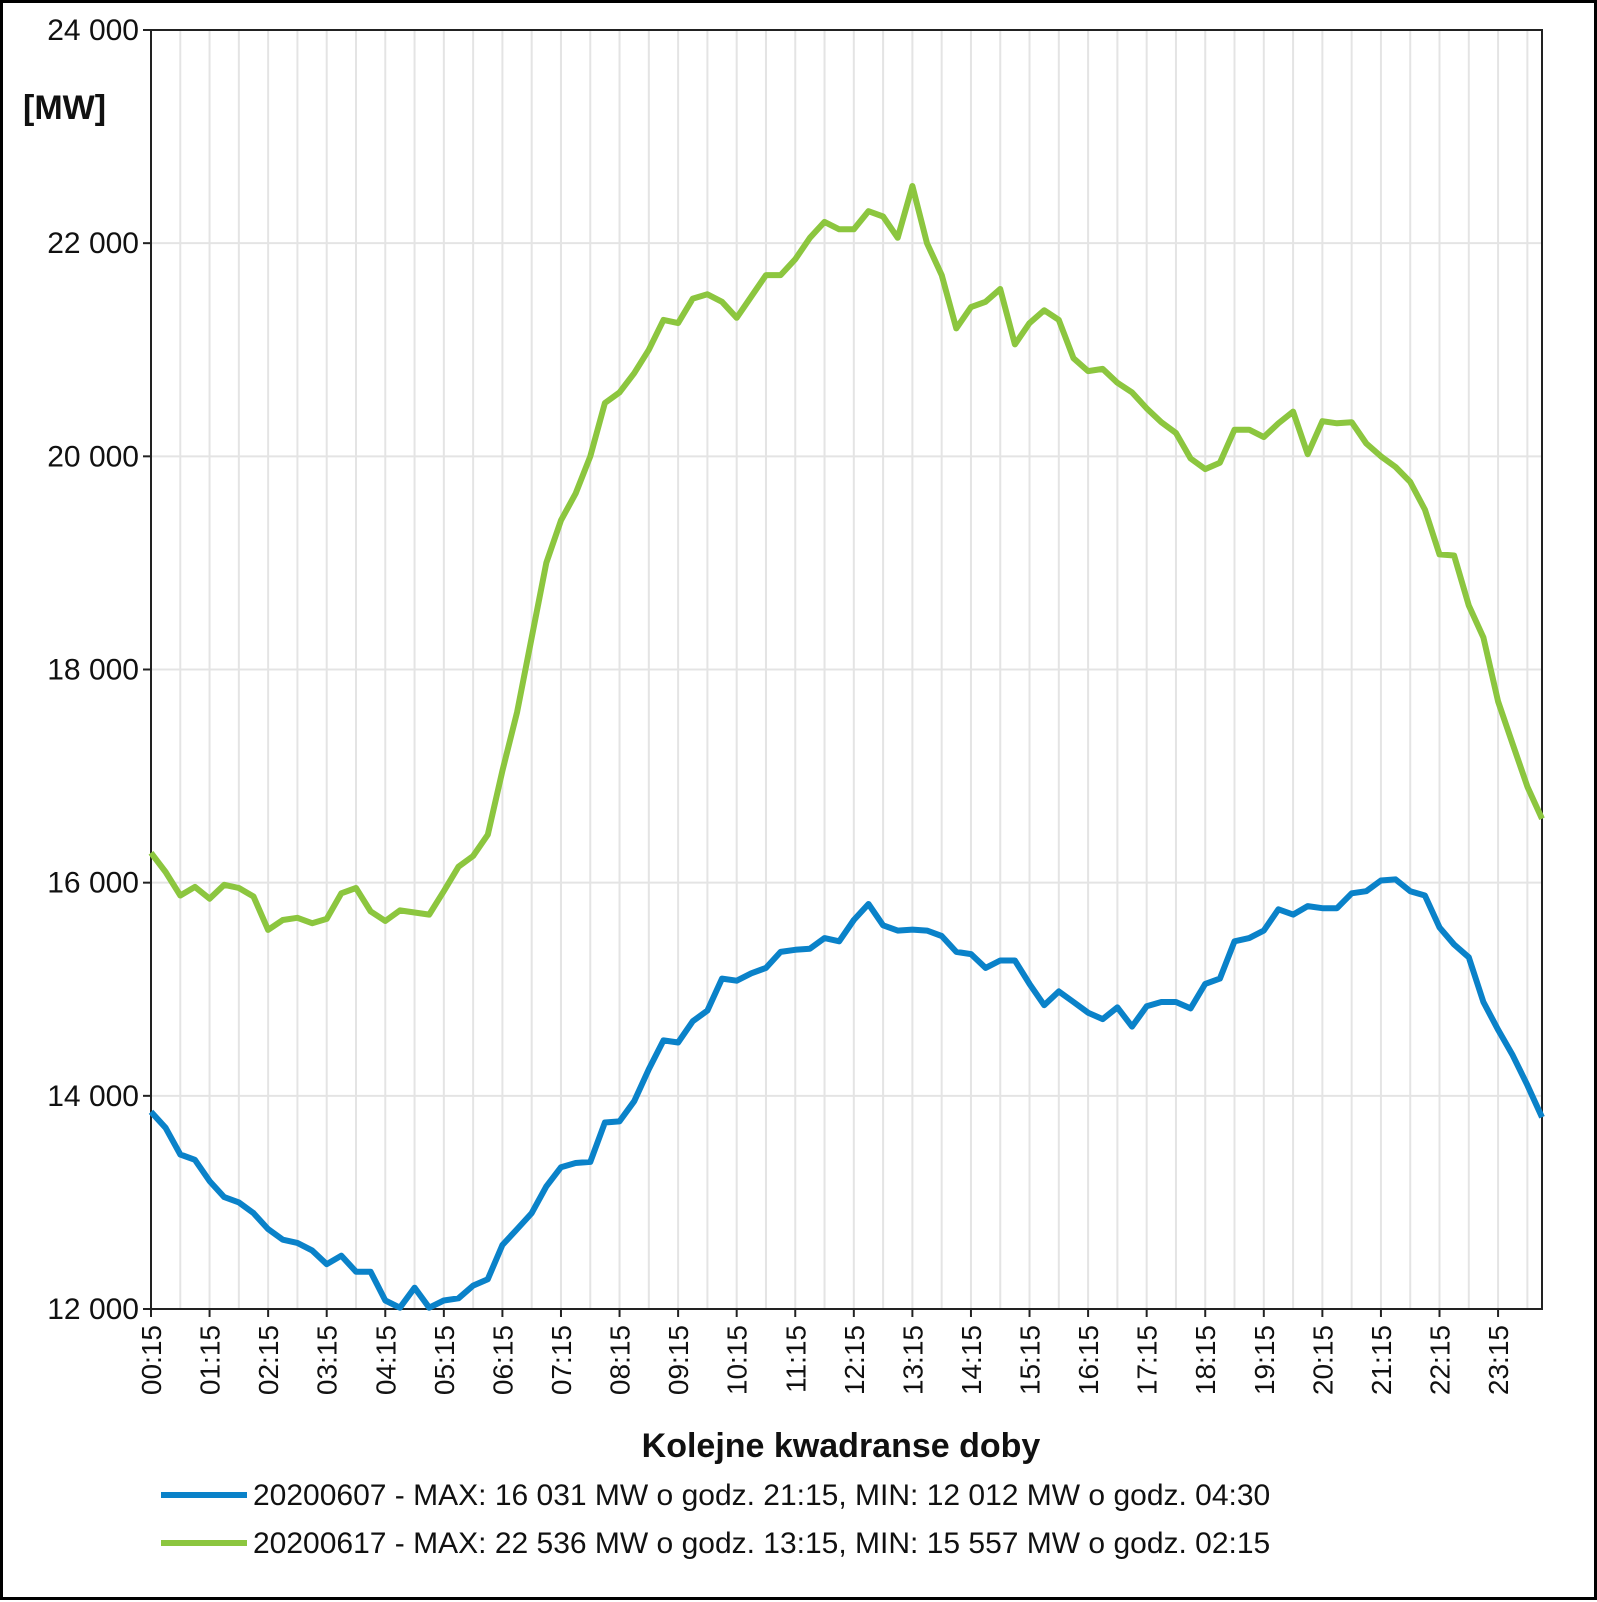 The height and width of the screenshot is (1602, 1597). What do you see at coordinates (795, 1359) in the screenshot?
I see `x-tick-label: 11:15` at bounding box center [795, 1359].